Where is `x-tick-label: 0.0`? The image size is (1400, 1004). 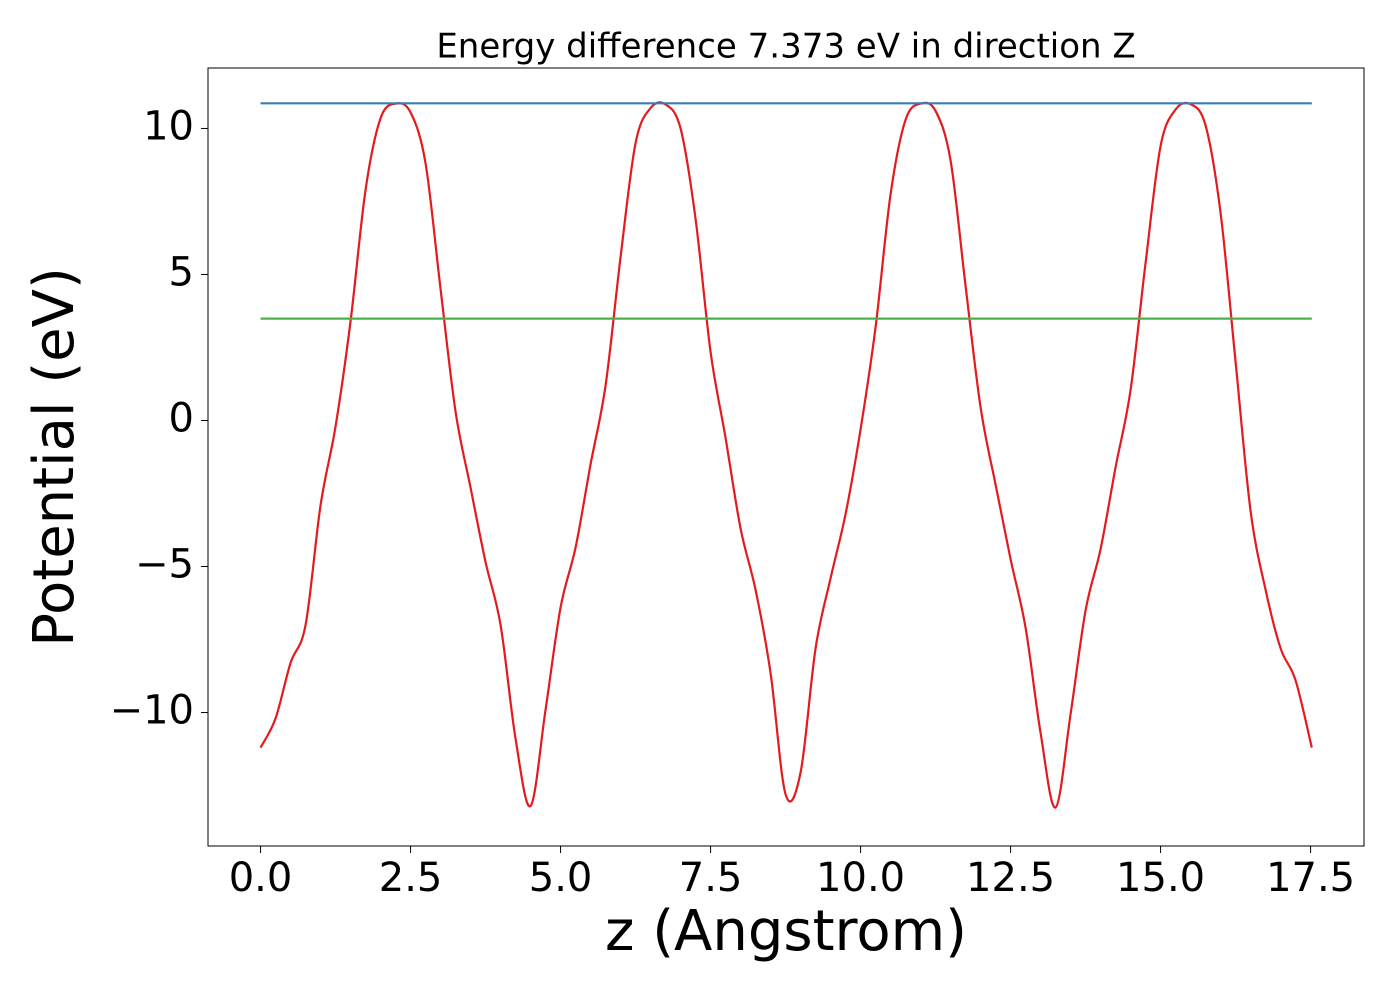 x-tick-label: 0.0 is located at coordinates (261, 878).